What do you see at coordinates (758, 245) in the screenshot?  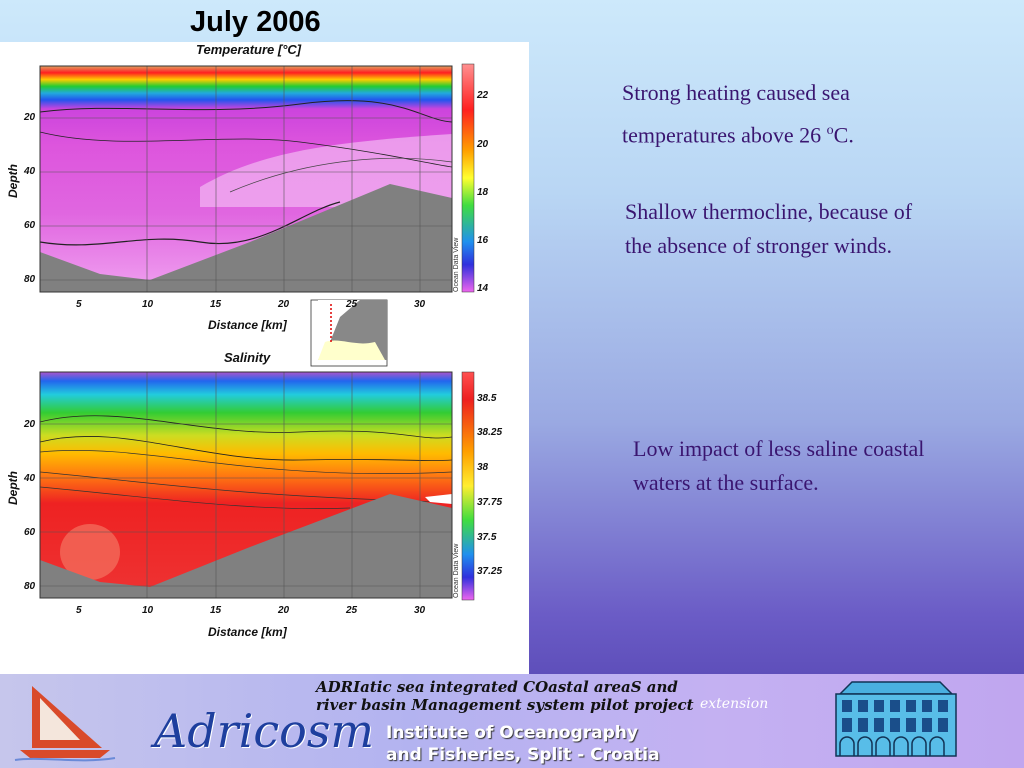 I see `note-thermocline-line2: the absence of stronger winds.` at bounding box center [758, 245].